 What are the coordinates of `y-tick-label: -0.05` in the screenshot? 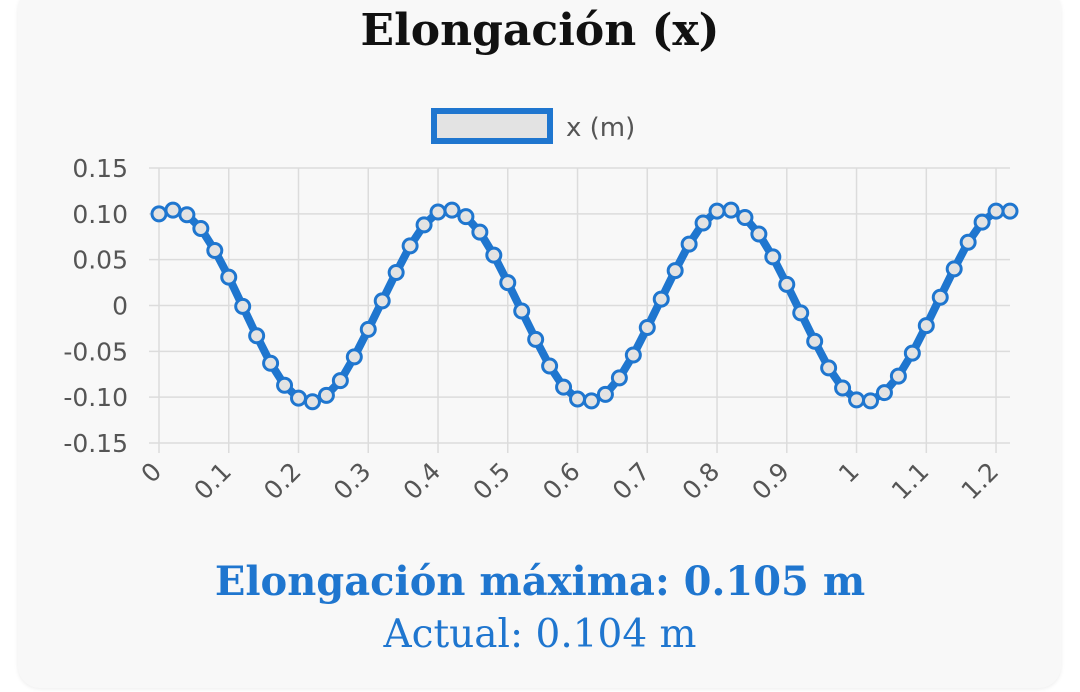 It's located at (95, 351).